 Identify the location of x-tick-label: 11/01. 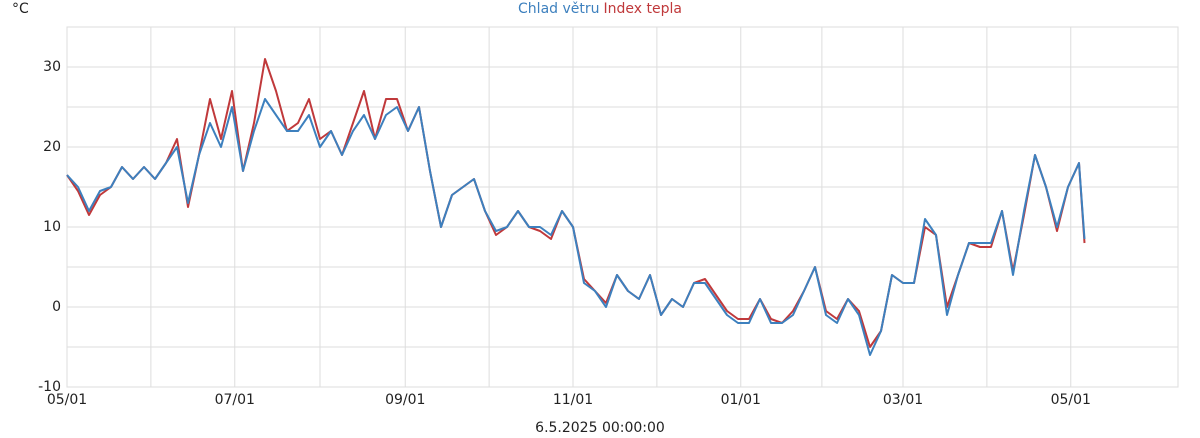
(573, 400).